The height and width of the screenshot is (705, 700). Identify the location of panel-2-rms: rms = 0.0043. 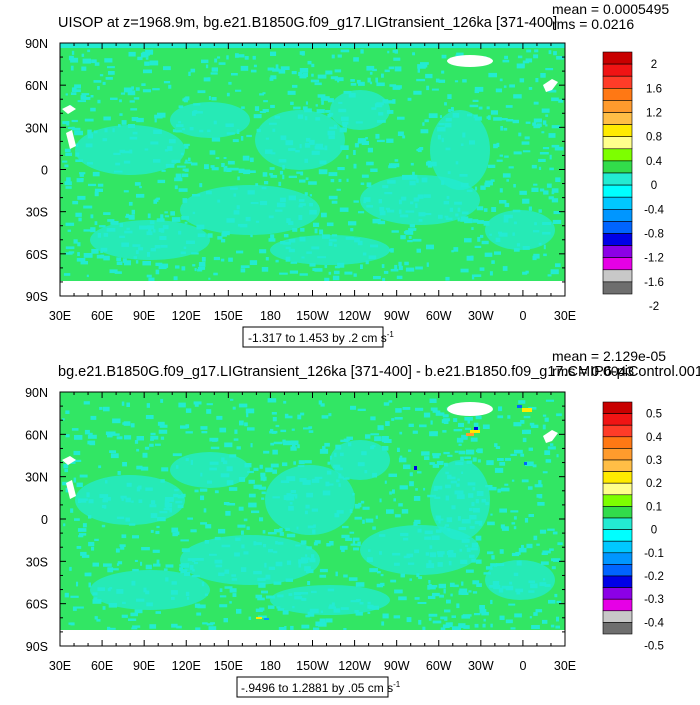
(593, 371).